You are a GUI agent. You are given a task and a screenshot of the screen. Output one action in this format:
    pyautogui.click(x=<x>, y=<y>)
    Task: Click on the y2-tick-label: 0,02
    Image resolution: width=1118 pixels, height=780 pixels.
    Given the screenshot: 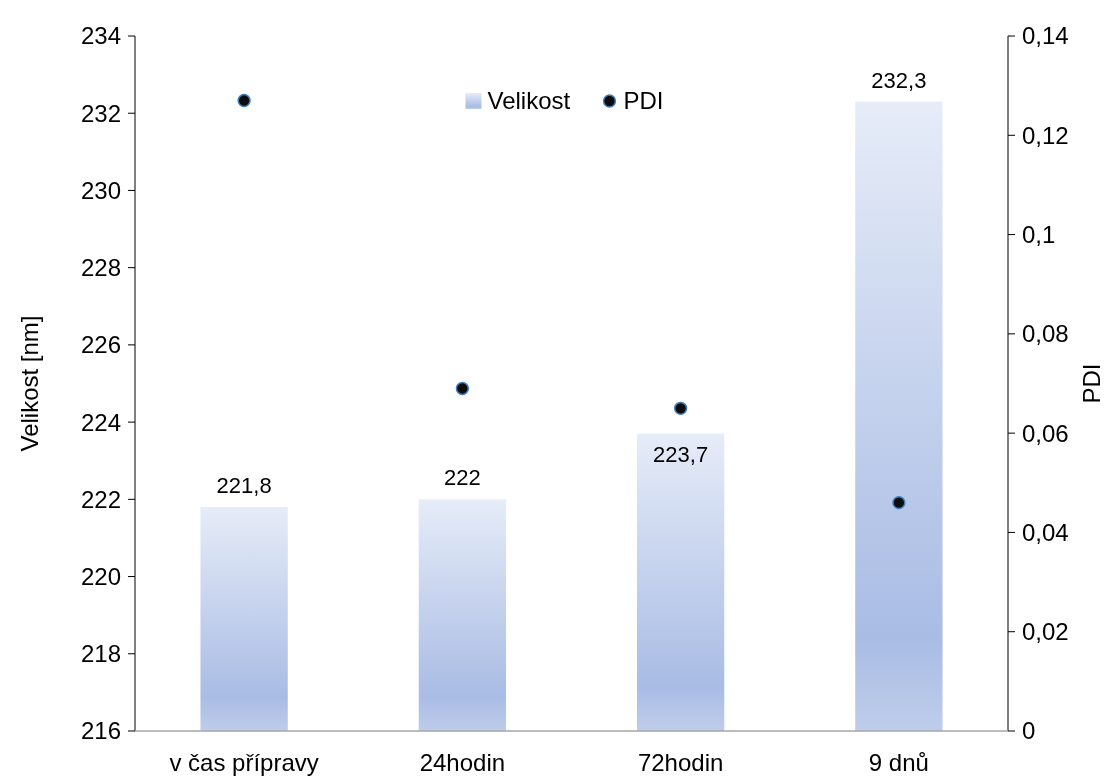 What is the action you would take?
    pyautogui.click(x=1045, y=632)
    